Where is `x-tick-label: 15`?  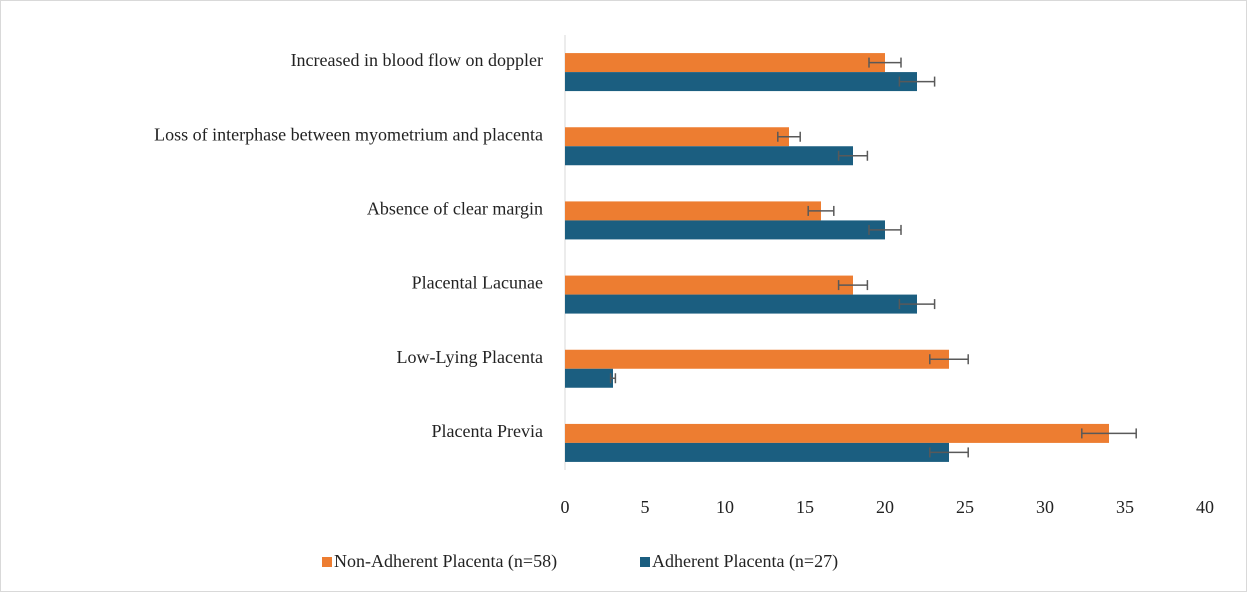 x-tick-label: 15 is located at coordinates (805, 507).